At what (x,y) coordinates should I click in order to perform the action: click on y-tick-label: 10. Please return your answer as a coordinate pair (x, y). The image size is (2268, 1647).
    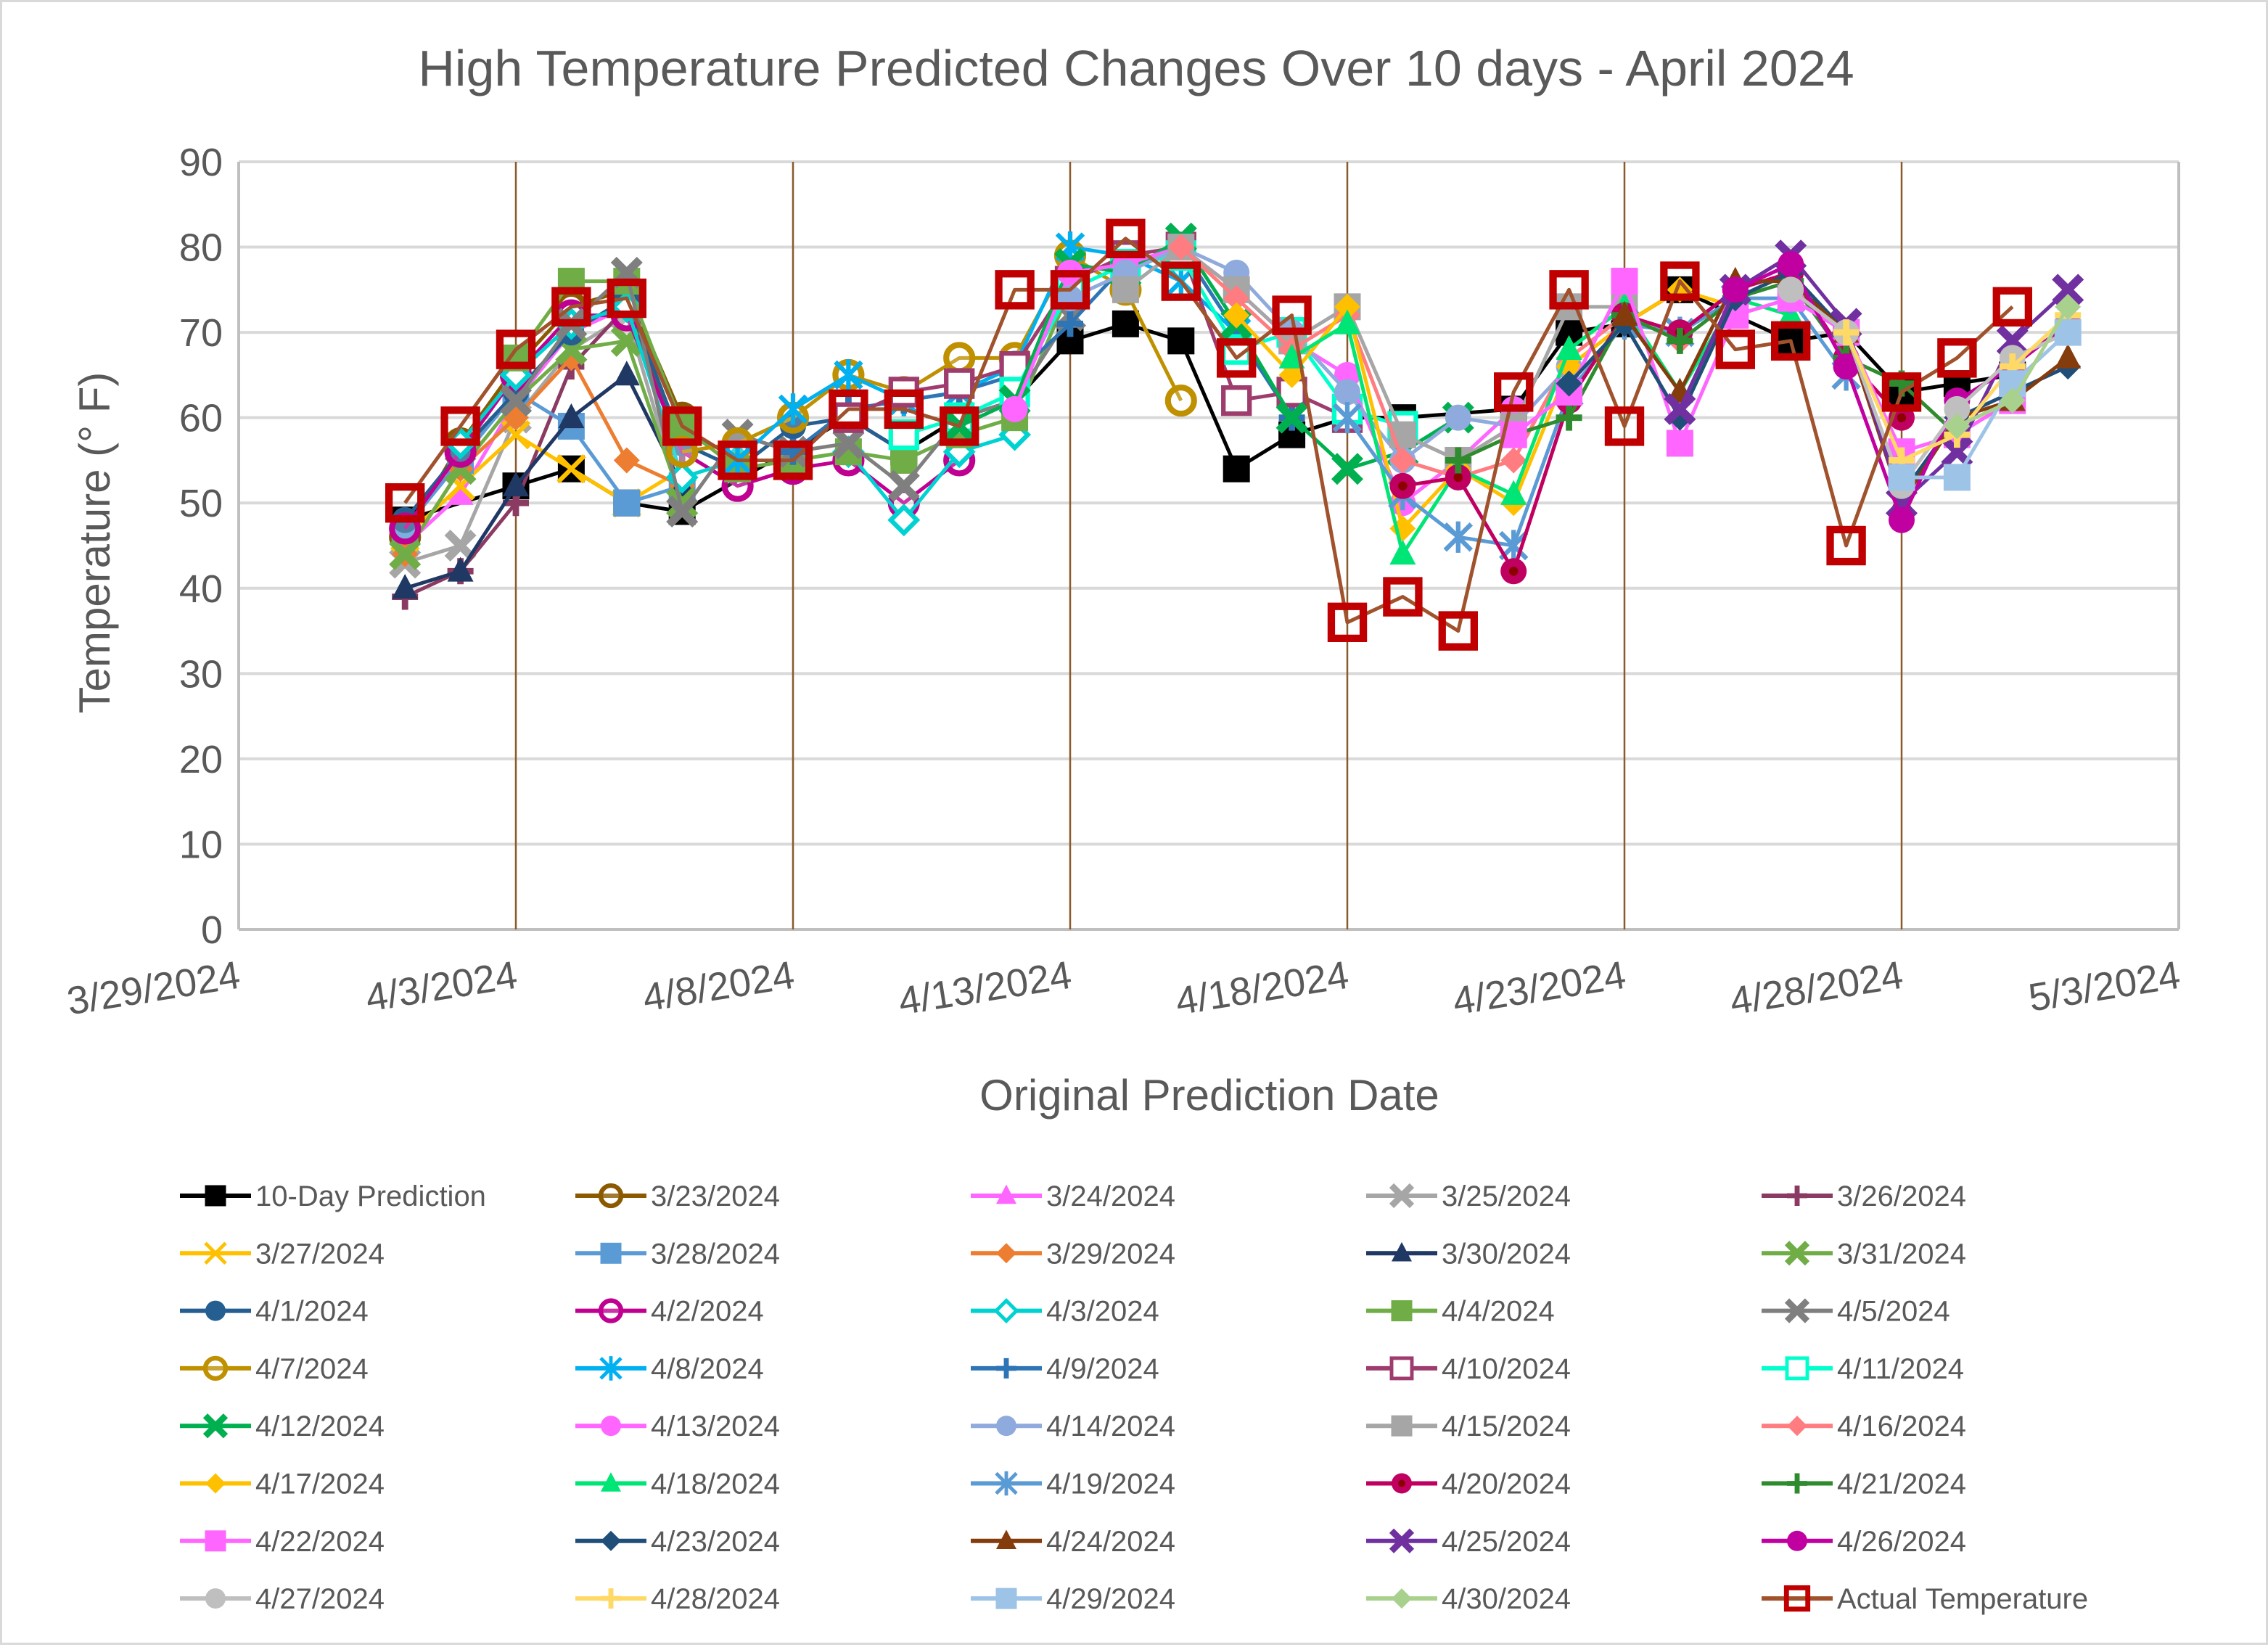
    Looking at the image, I should click on (201, 844).